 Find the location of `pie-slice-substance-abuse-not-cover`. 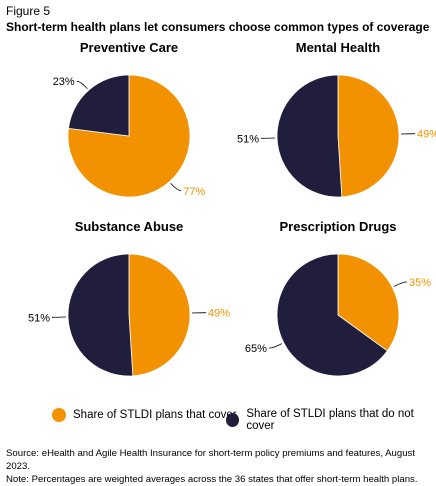

pie-slice-substance-abuse-not-cover is located at coordinates (100, 315).